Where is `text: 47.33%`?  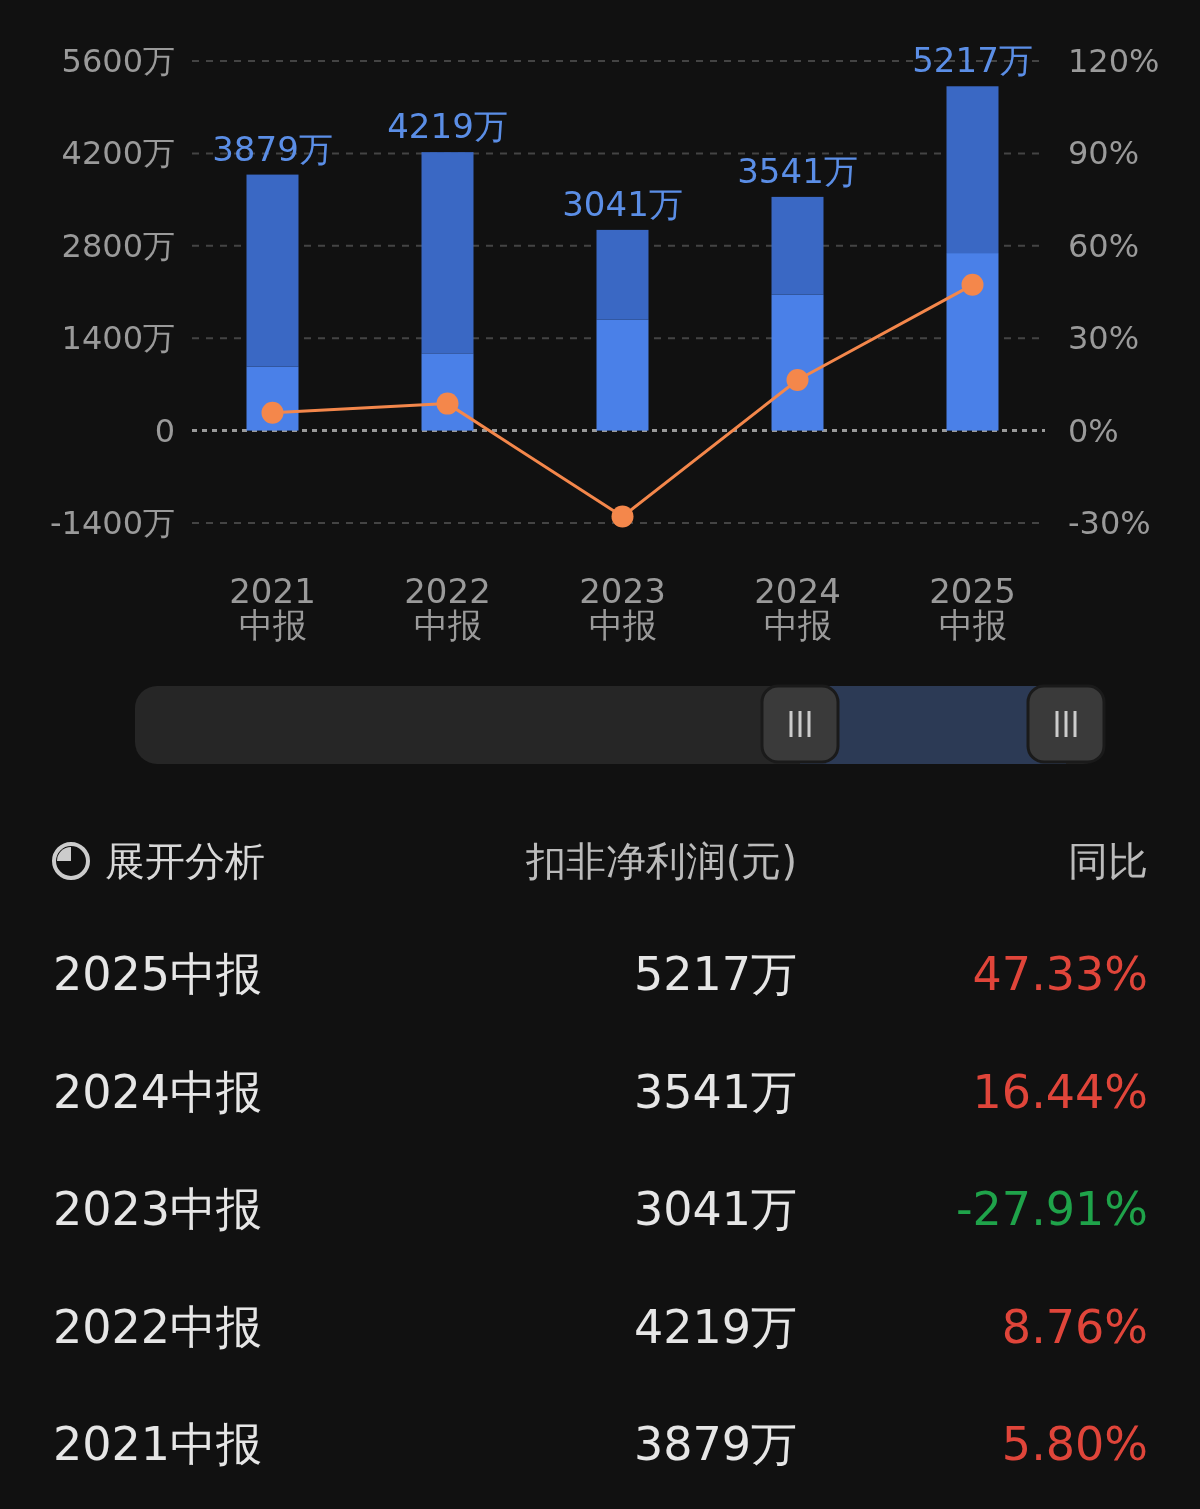 text: 47.33% is located at coordinates (1060, 974).